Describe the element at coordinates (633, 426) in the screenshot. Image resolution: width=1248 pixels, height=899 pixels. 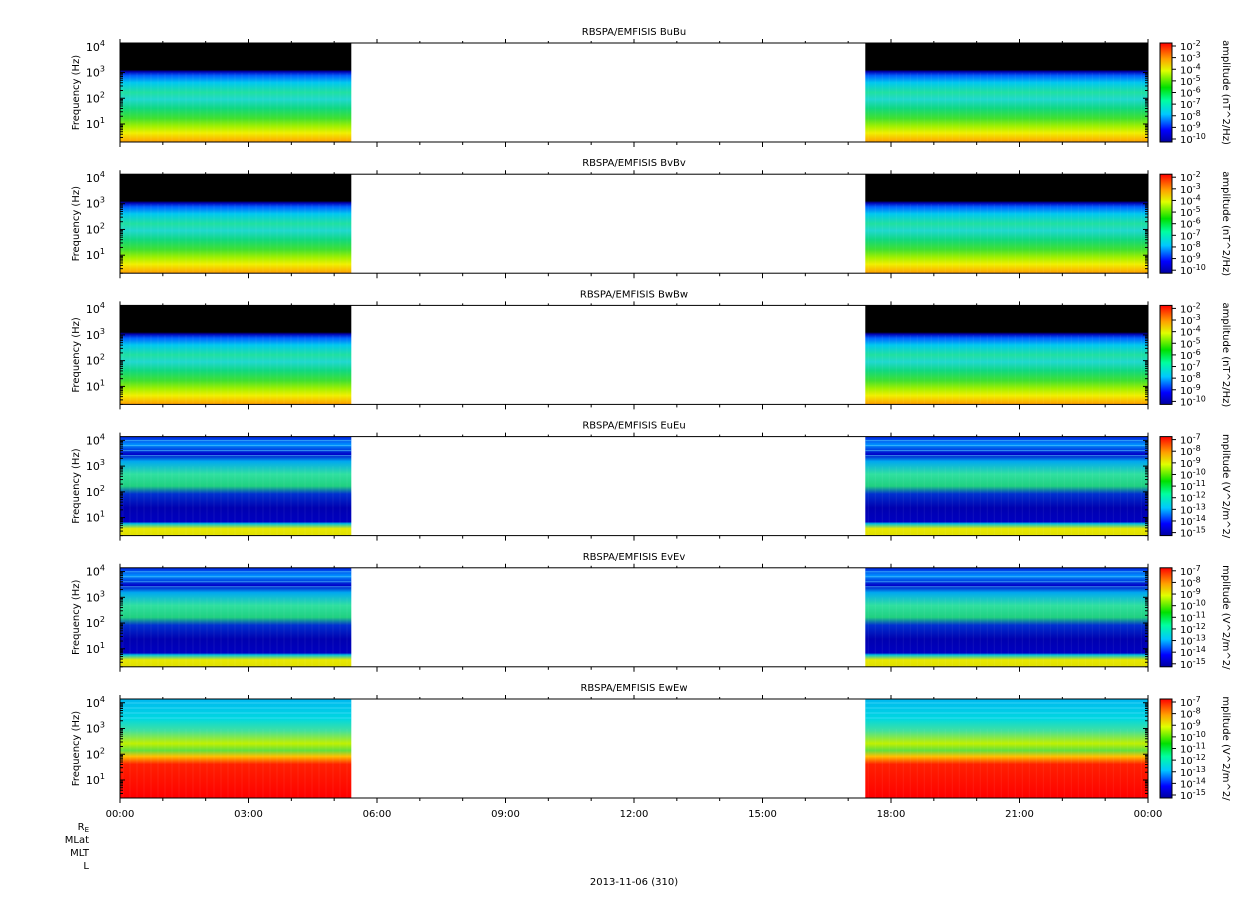
I see `panel-title: RBSPA/EMFISIS EuEu` at that location.